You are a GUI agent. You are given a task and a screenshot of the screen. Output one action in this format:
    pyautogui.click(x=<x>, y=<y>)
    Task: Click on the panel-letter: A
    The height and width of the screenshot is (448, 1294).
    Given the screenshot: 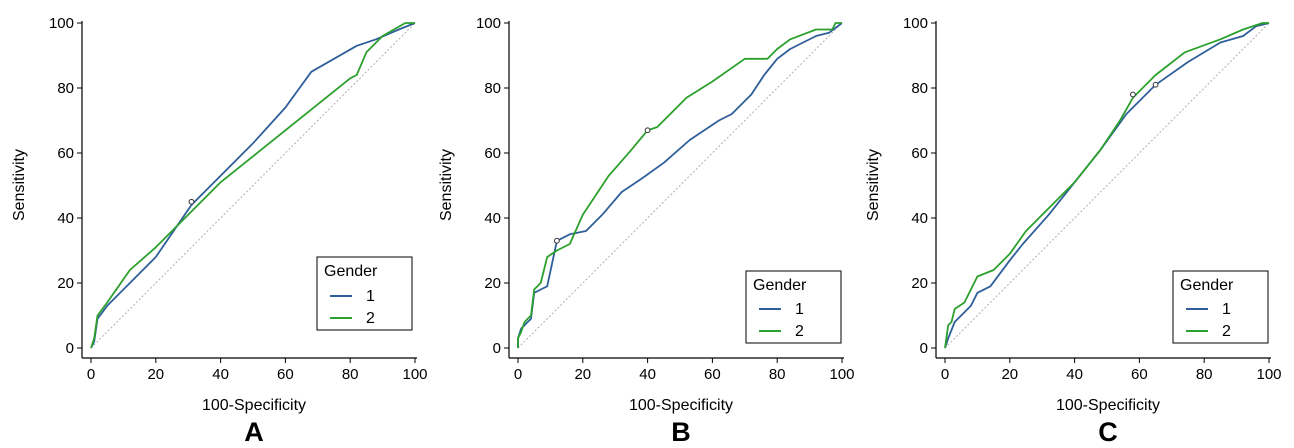 What is the action you would take?
    pyautogui.click(x=254, y=430)
    